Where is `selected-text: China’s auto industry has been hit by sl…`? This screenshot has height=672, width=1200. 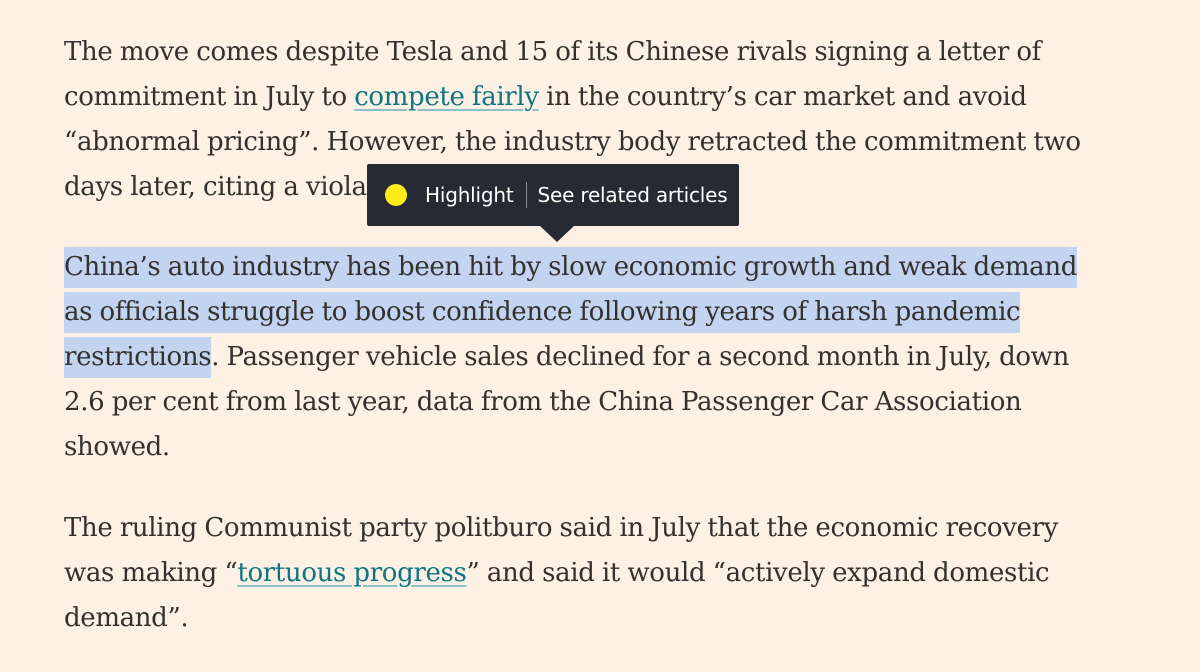
selected-text: China’s auto industry has been hit by sl… is located at coordinates (570, 267).